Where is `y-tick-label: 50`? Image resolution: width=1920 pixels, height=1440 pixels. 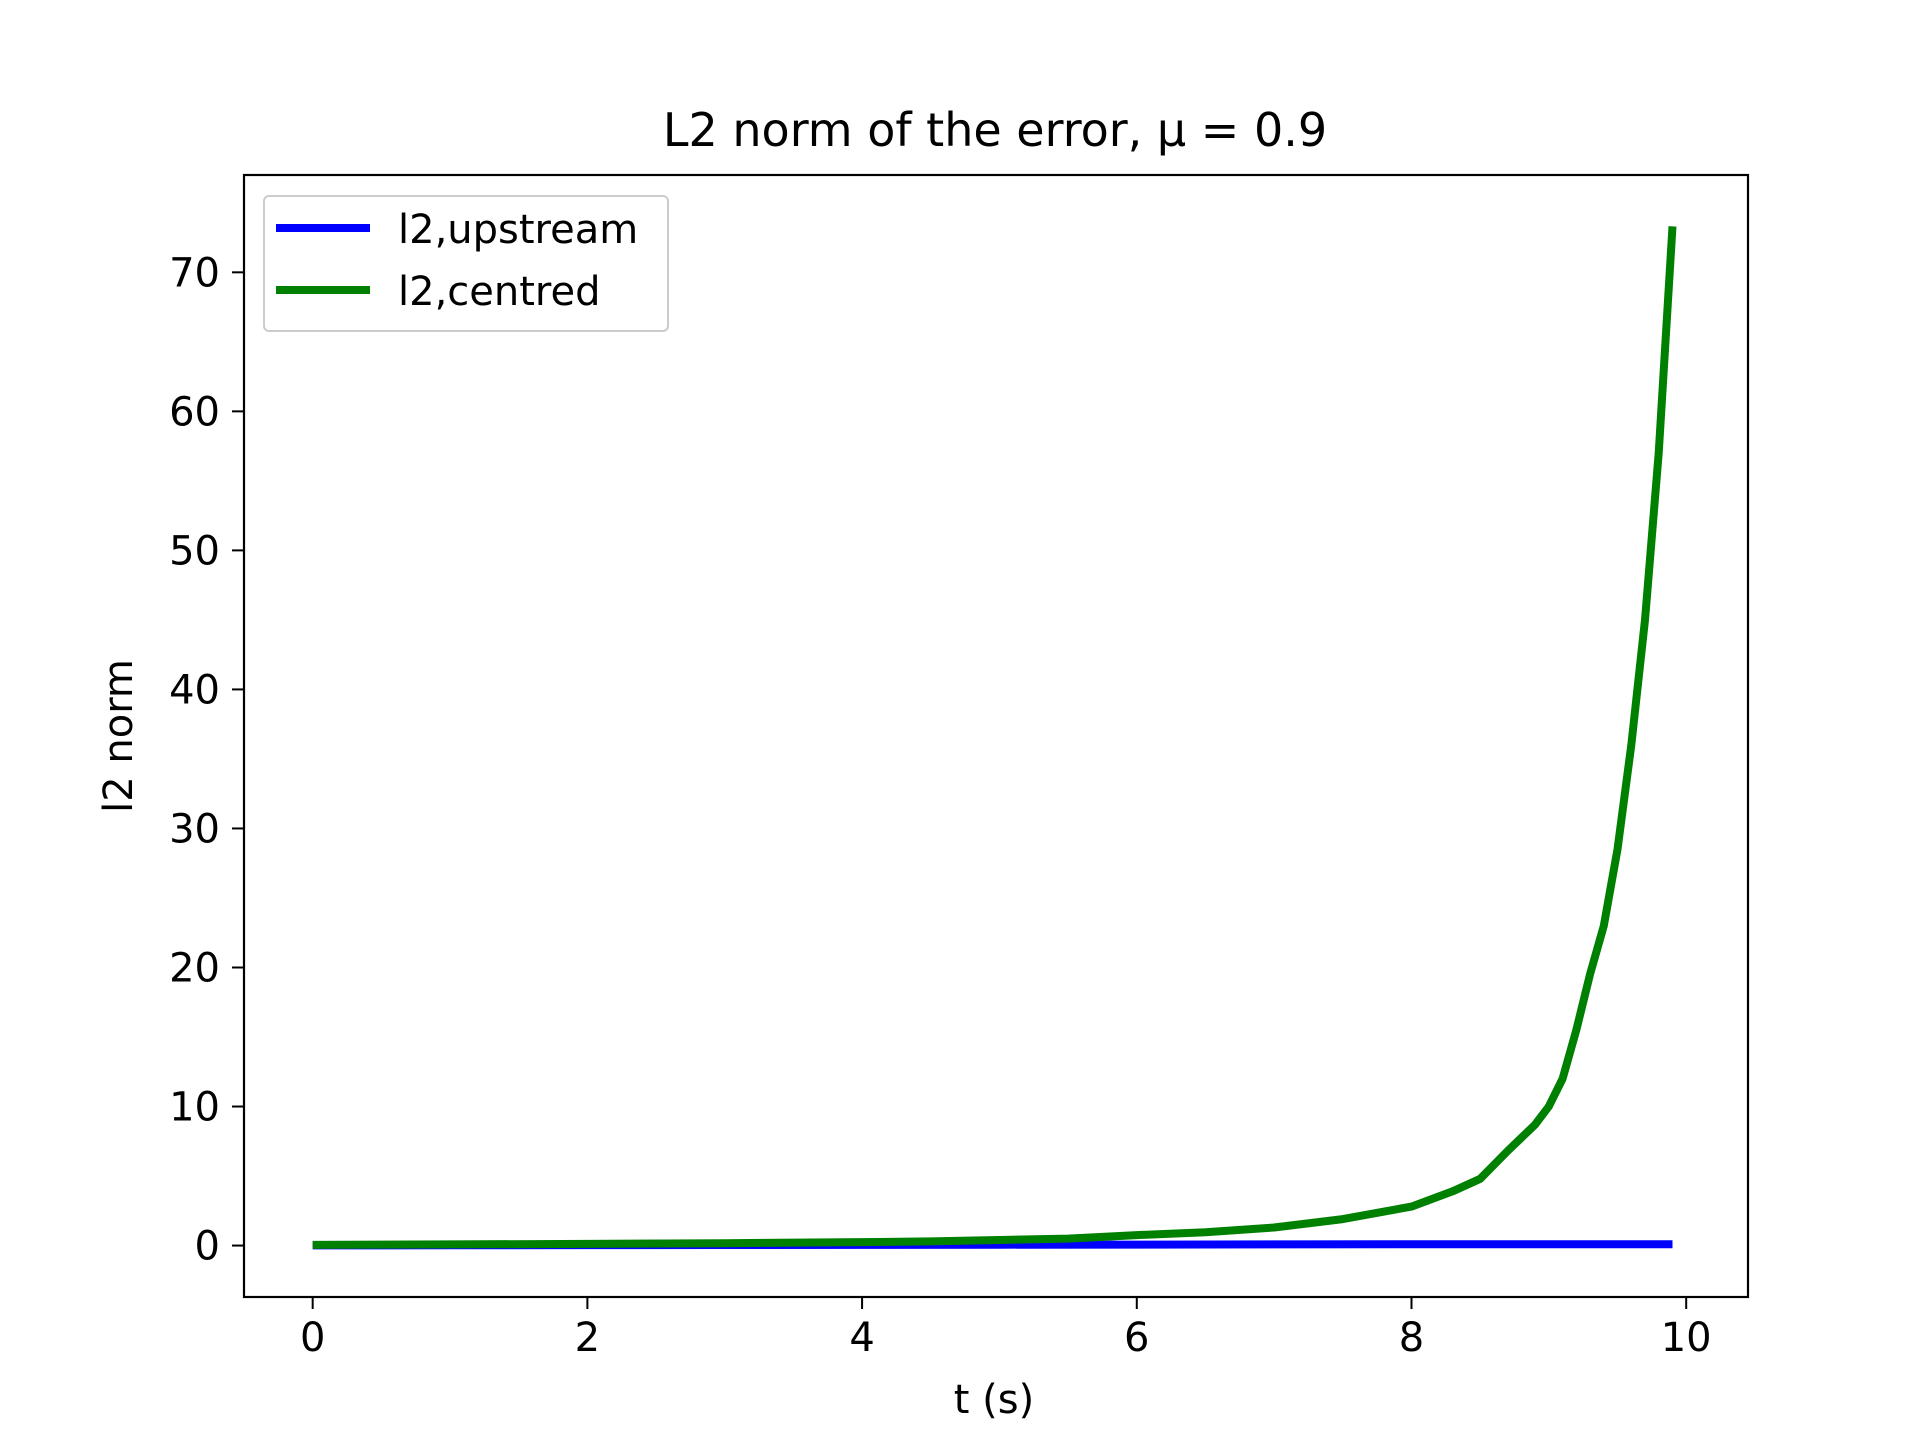 y-tick-label: 50 is located at coordinates (194, 551).